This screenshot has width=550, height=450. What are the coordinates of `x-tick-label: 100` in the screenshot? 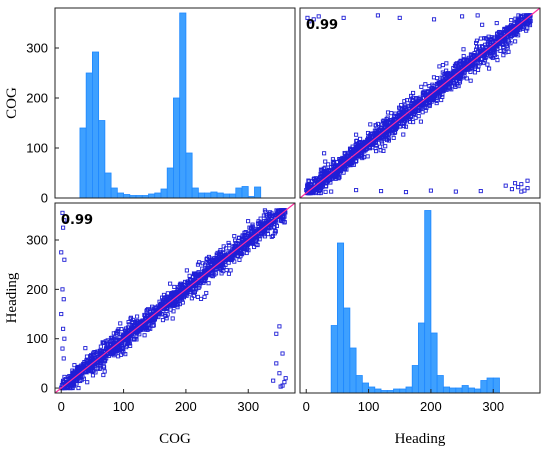 It's located at (369, 406).